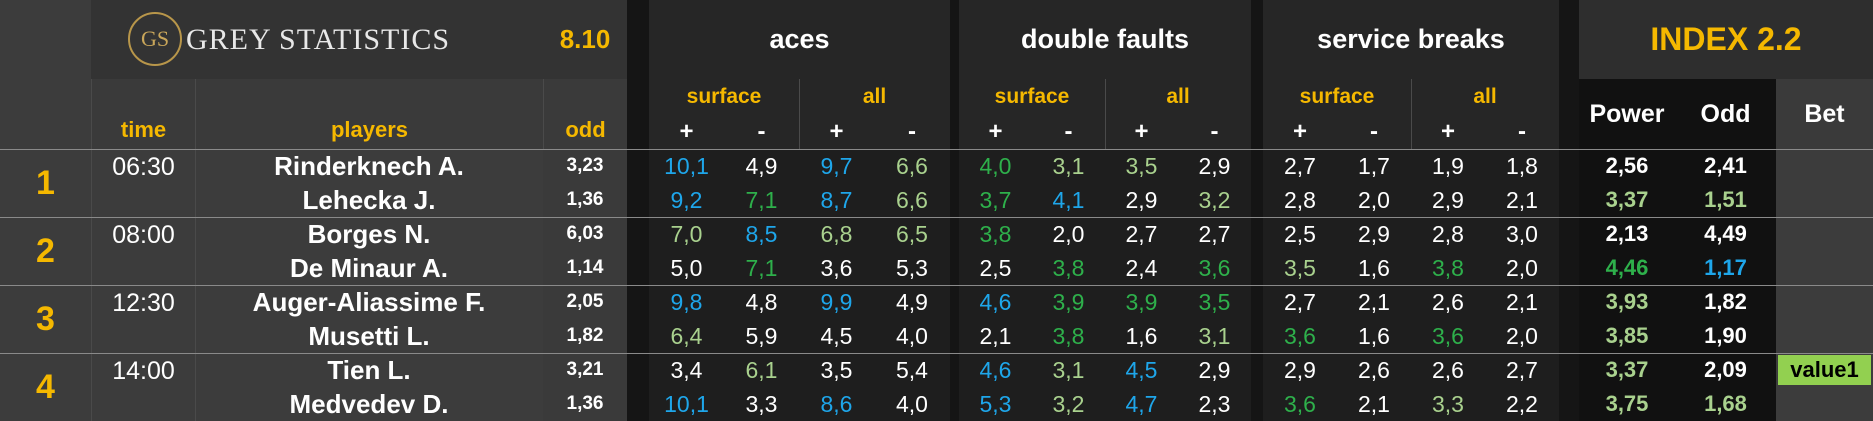 This screenshot has width=1873, height=421. Describe the element at coordinates (143, 114) in the screenshot. I see `column-header: time` at that location.